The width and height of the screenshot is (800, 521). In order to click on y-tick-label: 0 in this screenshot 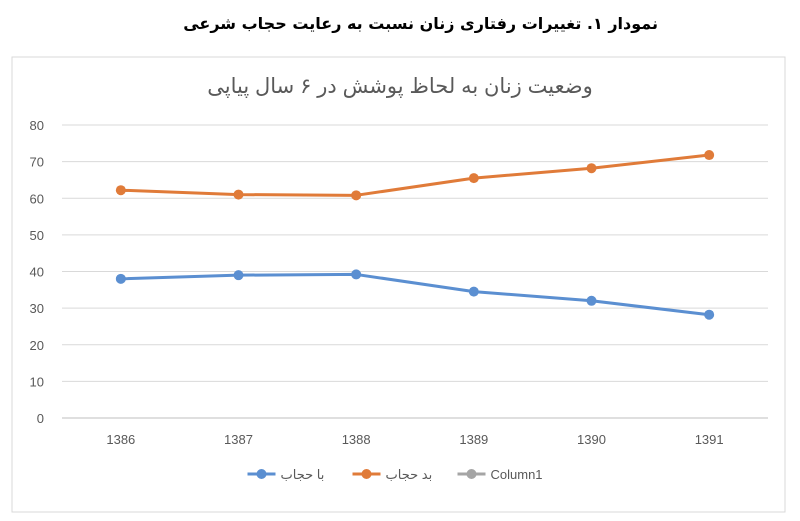, I will do `click(40, 418)`.